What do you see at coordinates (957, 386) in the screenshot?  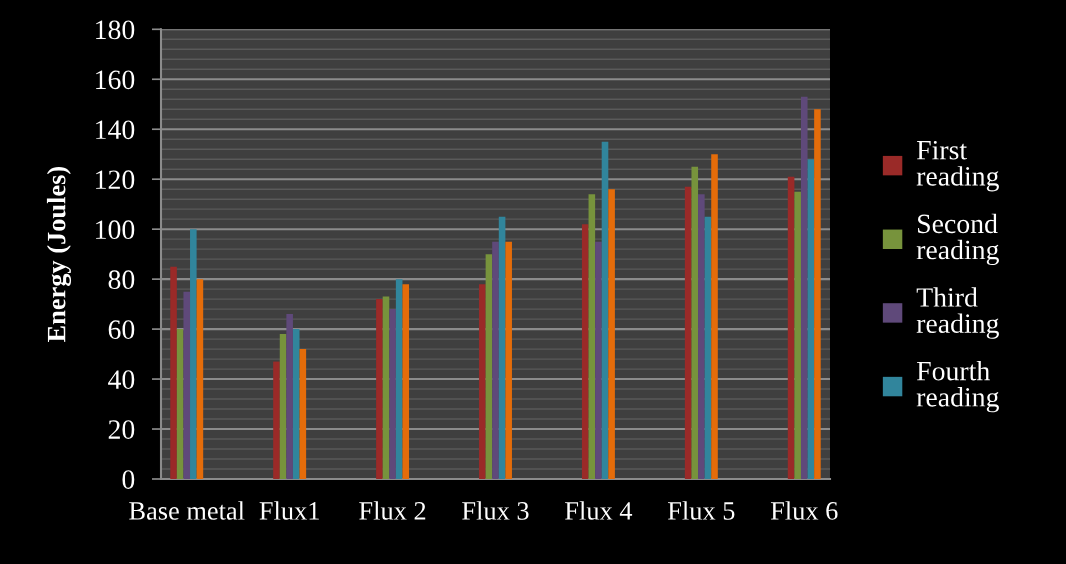 I see `legend-label: Fourth reading` at bounding box center [957, 386].